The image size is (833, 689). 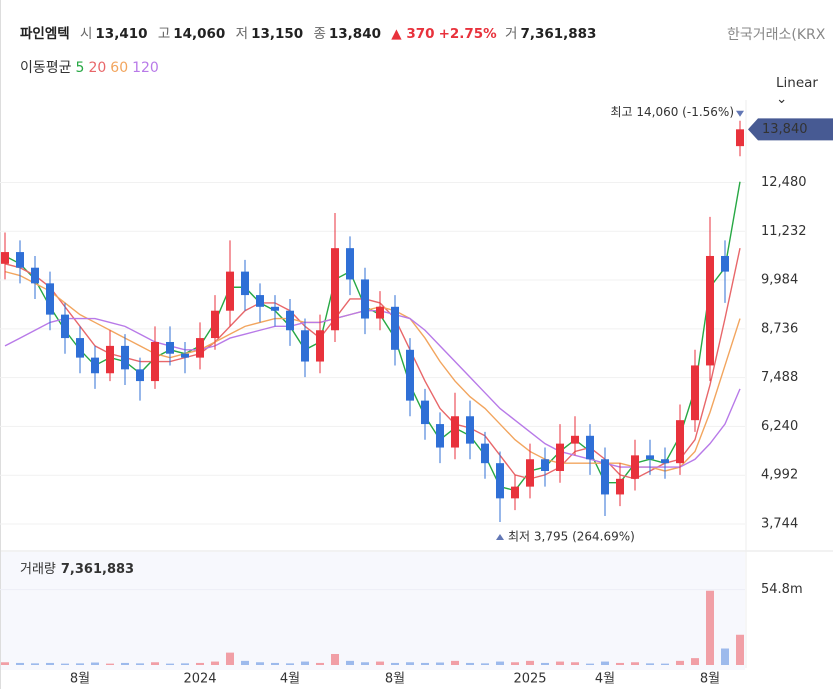 What do you see at coordinates (779, 475) in the screenshot?
I see `y-tick-label: 4,992` at bounding box center [779, 475].